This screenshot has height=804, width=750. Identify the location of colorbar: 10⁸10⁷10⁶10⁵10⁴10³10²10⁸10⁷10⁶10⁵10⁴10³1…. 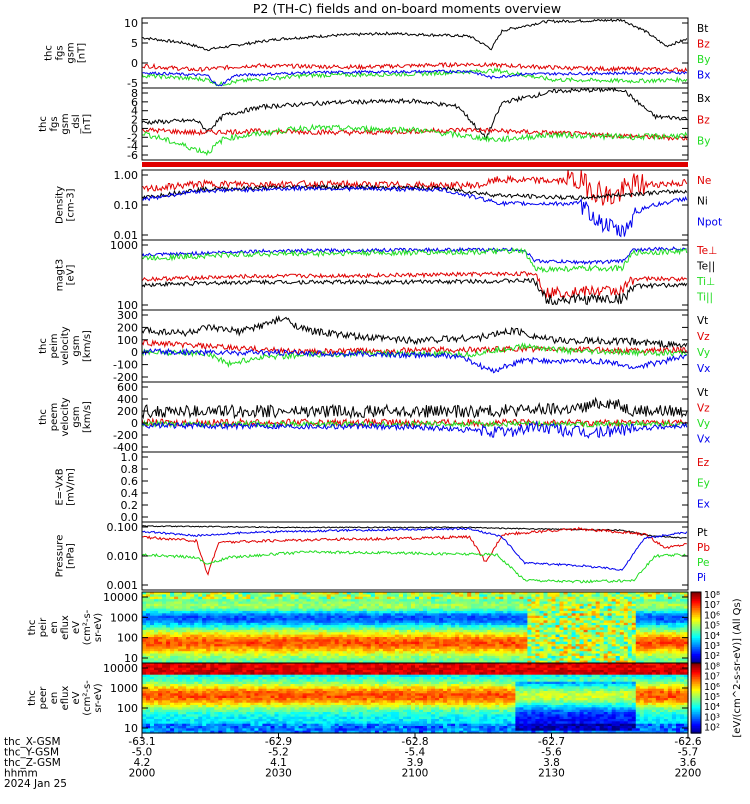
(717, 664).